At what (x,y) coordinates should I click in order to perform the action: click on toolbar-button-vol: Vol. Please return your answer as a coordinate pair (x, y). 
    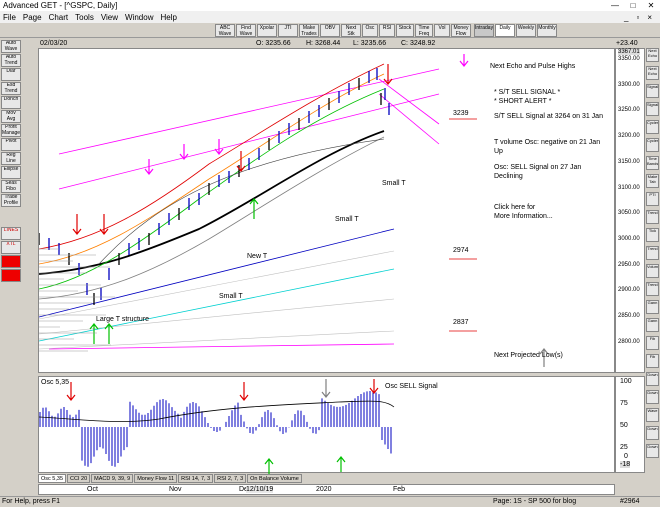
    Looking at the image, I should click on (442, 30).